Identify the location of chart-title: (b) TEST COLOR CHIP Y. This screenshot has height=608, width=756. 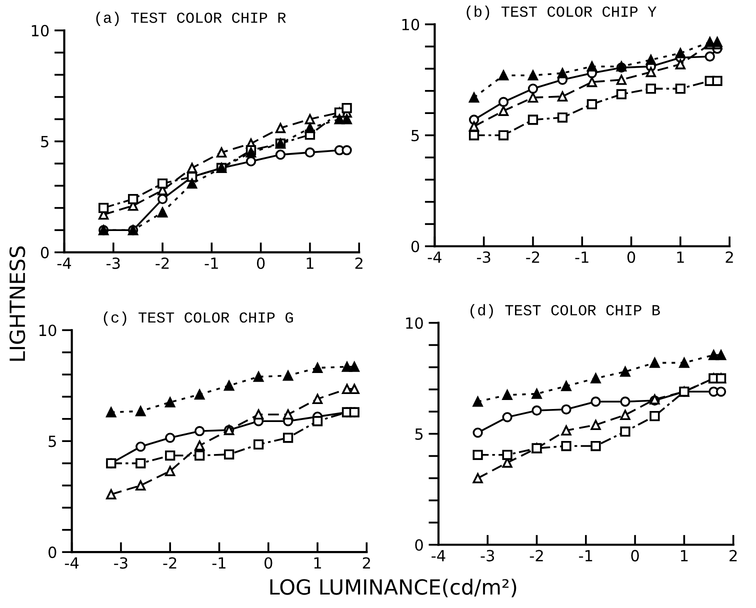
(561, 13).